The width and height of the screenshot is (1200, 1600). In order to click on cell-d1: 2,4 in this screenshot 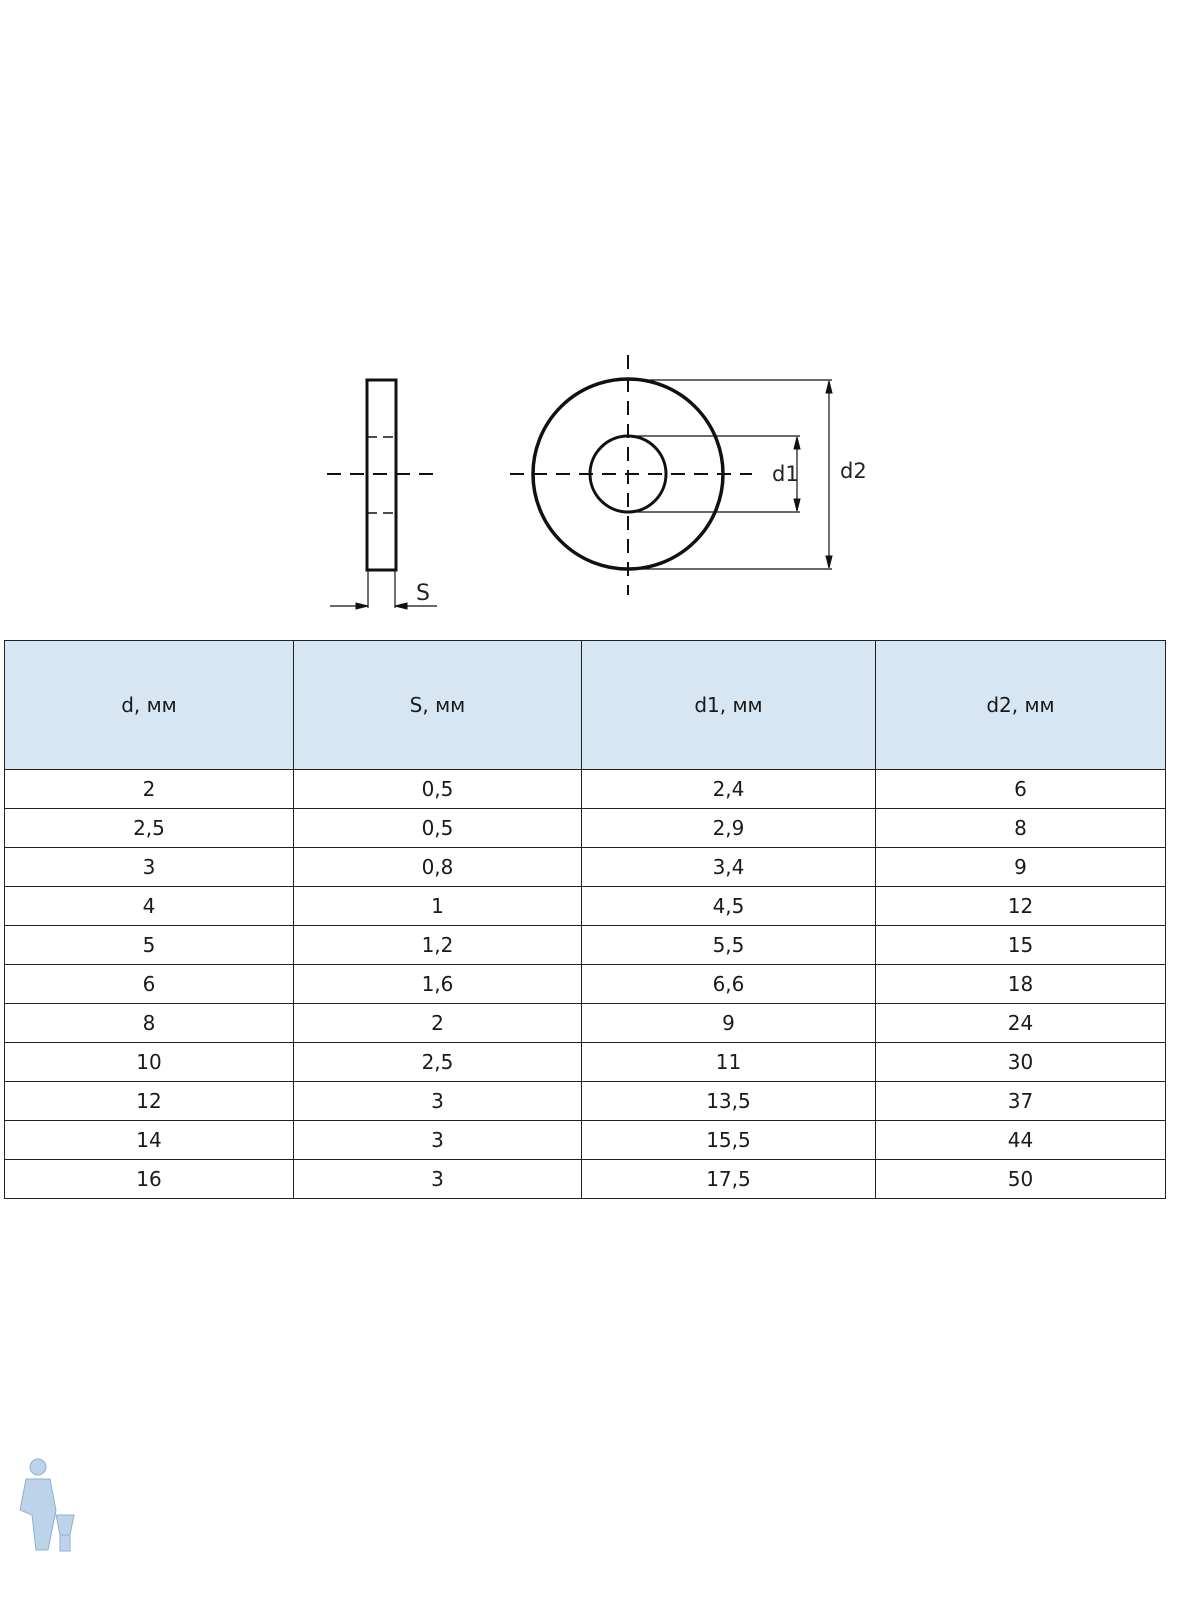, I will do `click(728, 789)`.